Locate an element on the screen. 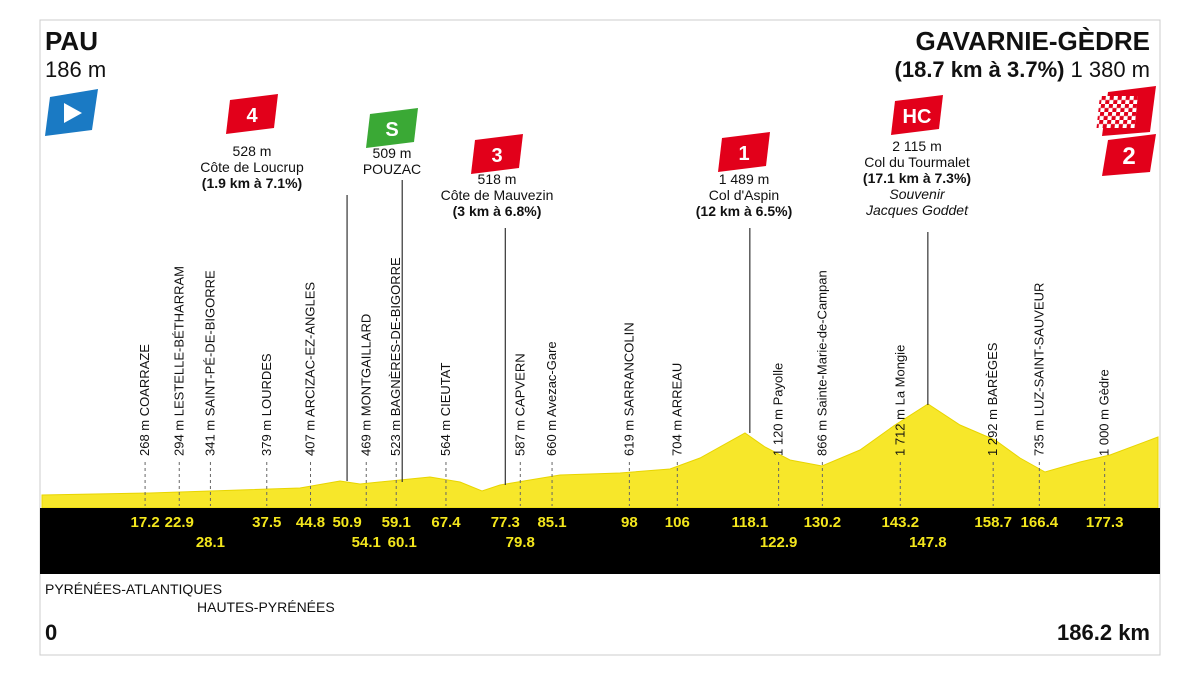 The height and width of the screenshot is (675, 1200). town-label: 660 m Avezac-Gare is located at coordinates (551, 398).